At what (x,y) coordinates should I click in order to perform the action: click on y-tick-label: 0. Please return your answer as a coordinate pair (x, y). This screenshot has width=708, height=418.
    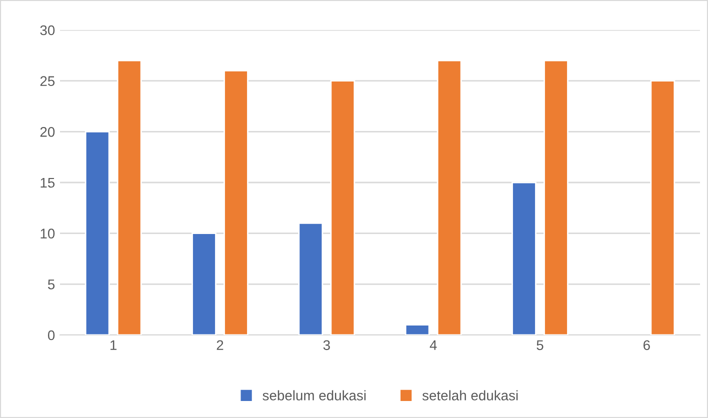
    Looking at the image, I should click on (51, 335).